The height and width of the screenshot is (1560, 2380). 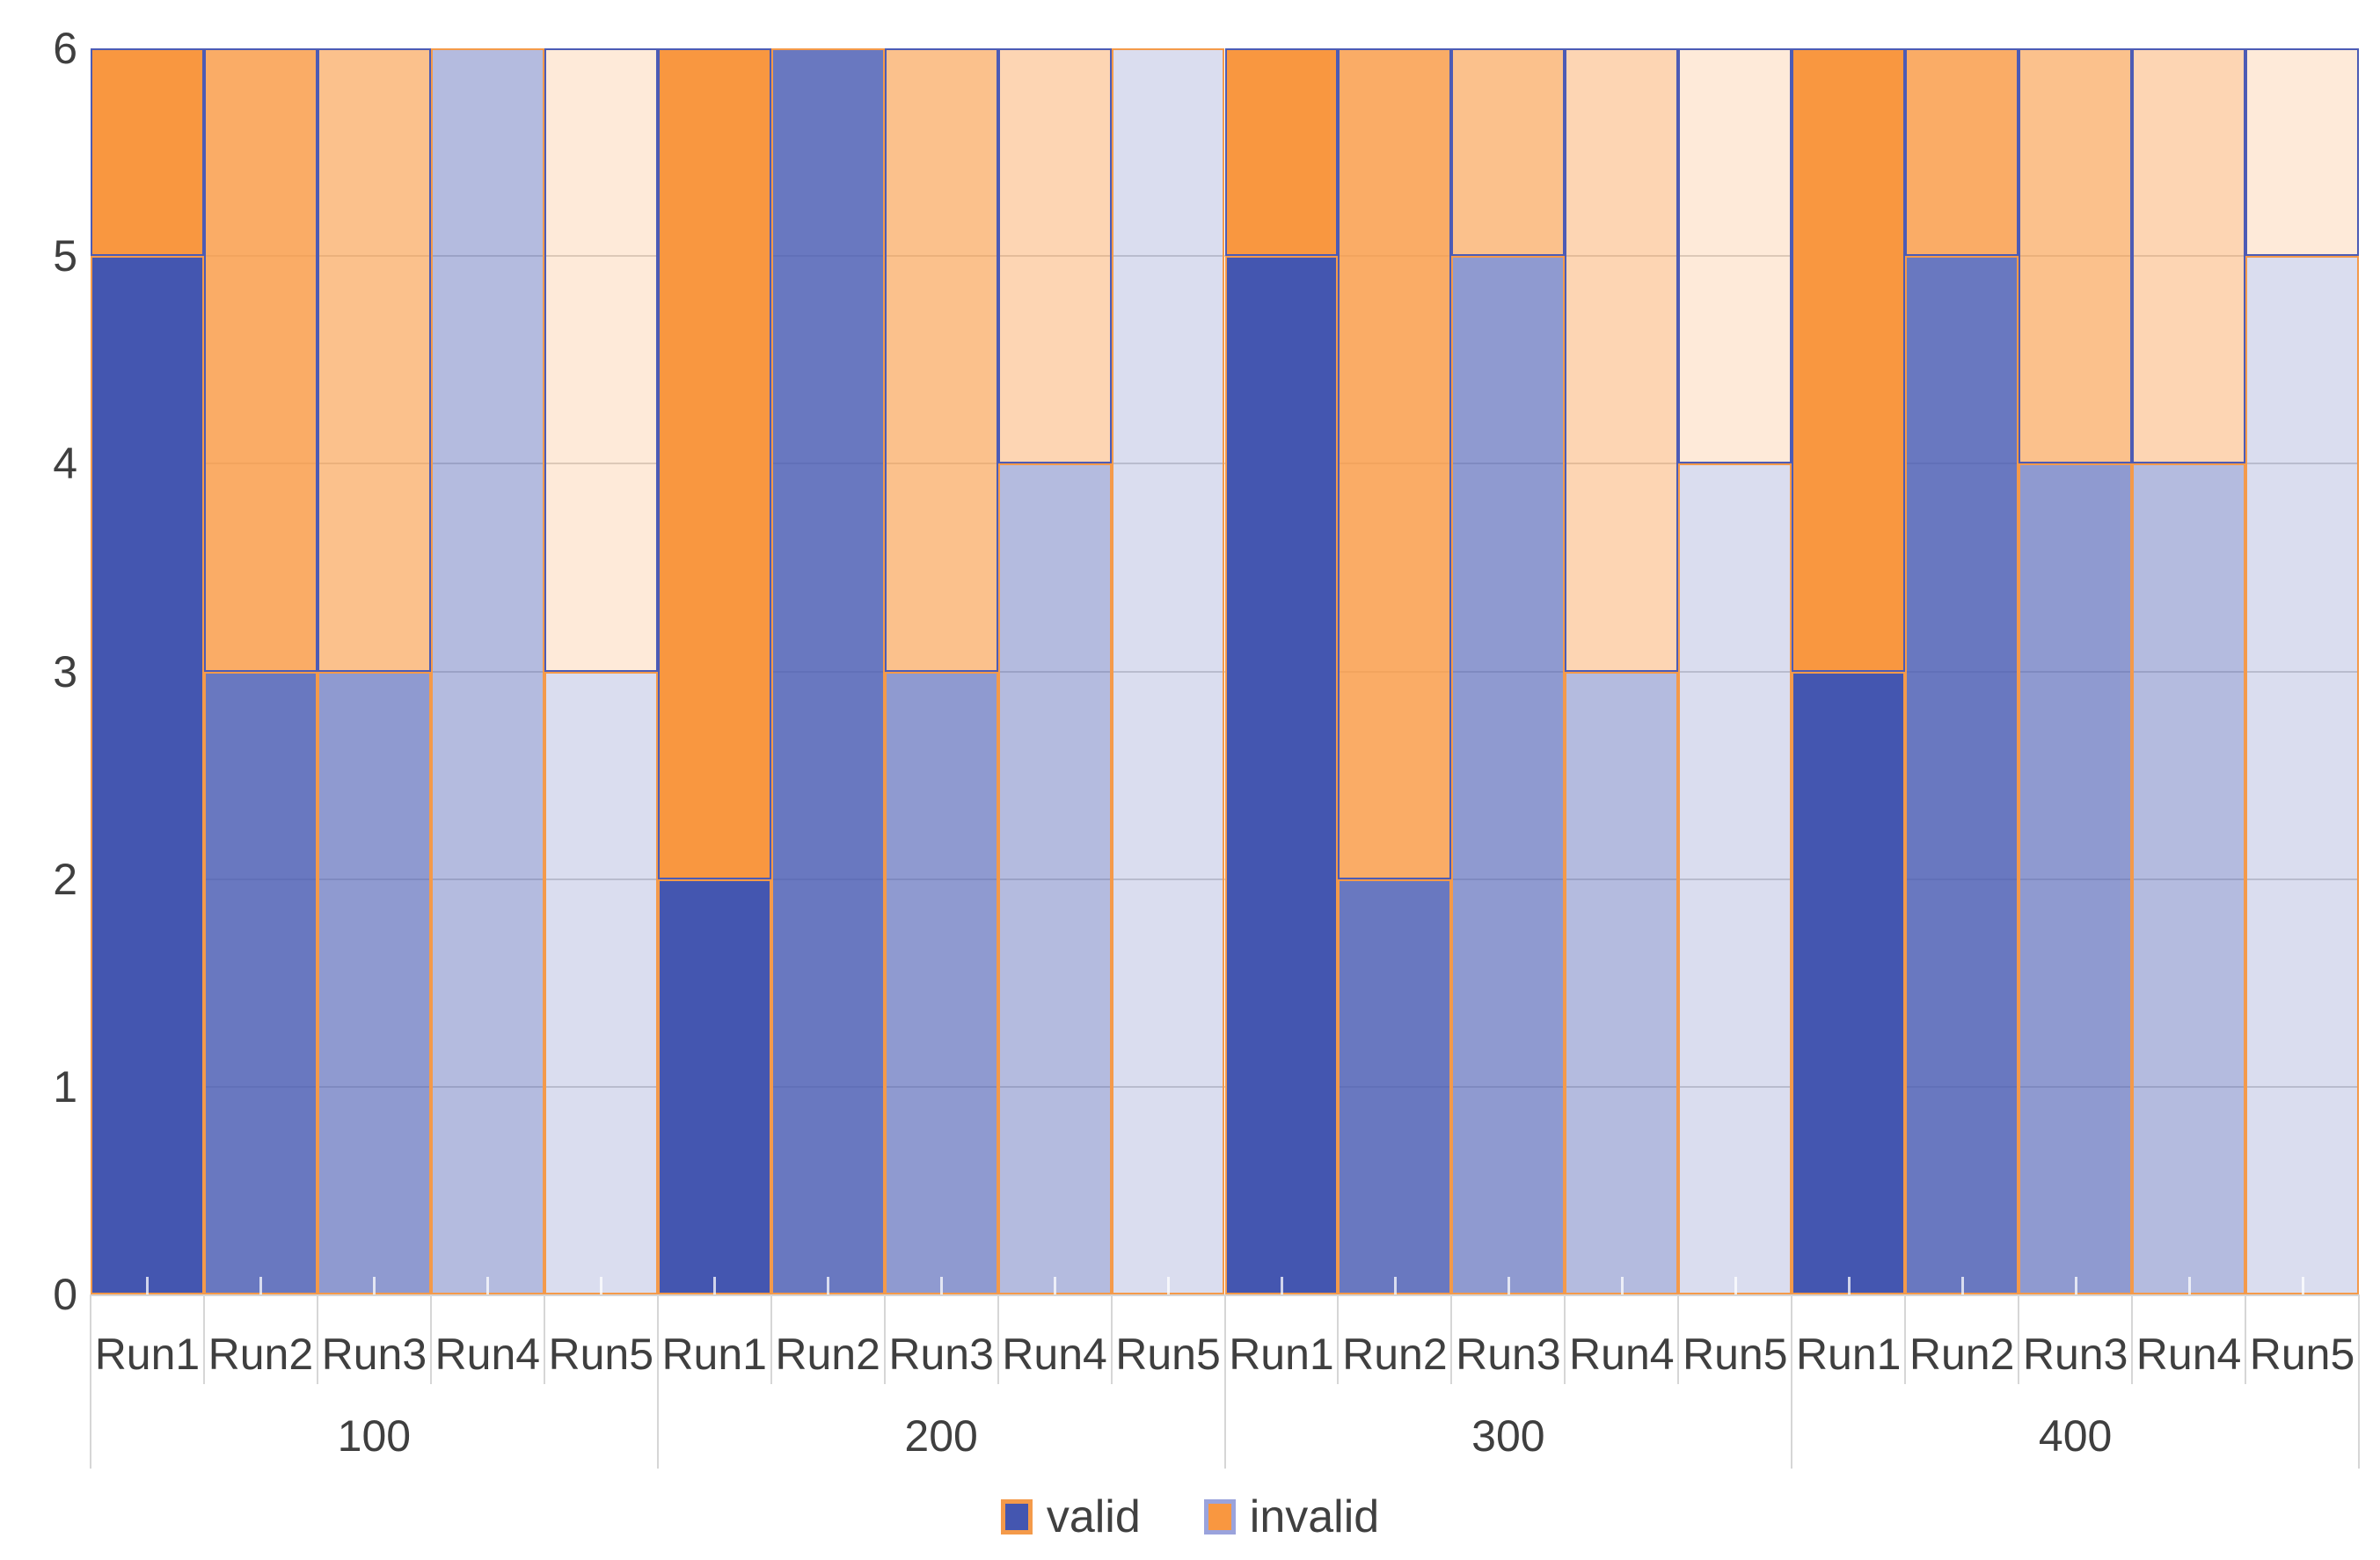 I want to click on x-axis-group-label: 400, so click(x=2075, y=1436).